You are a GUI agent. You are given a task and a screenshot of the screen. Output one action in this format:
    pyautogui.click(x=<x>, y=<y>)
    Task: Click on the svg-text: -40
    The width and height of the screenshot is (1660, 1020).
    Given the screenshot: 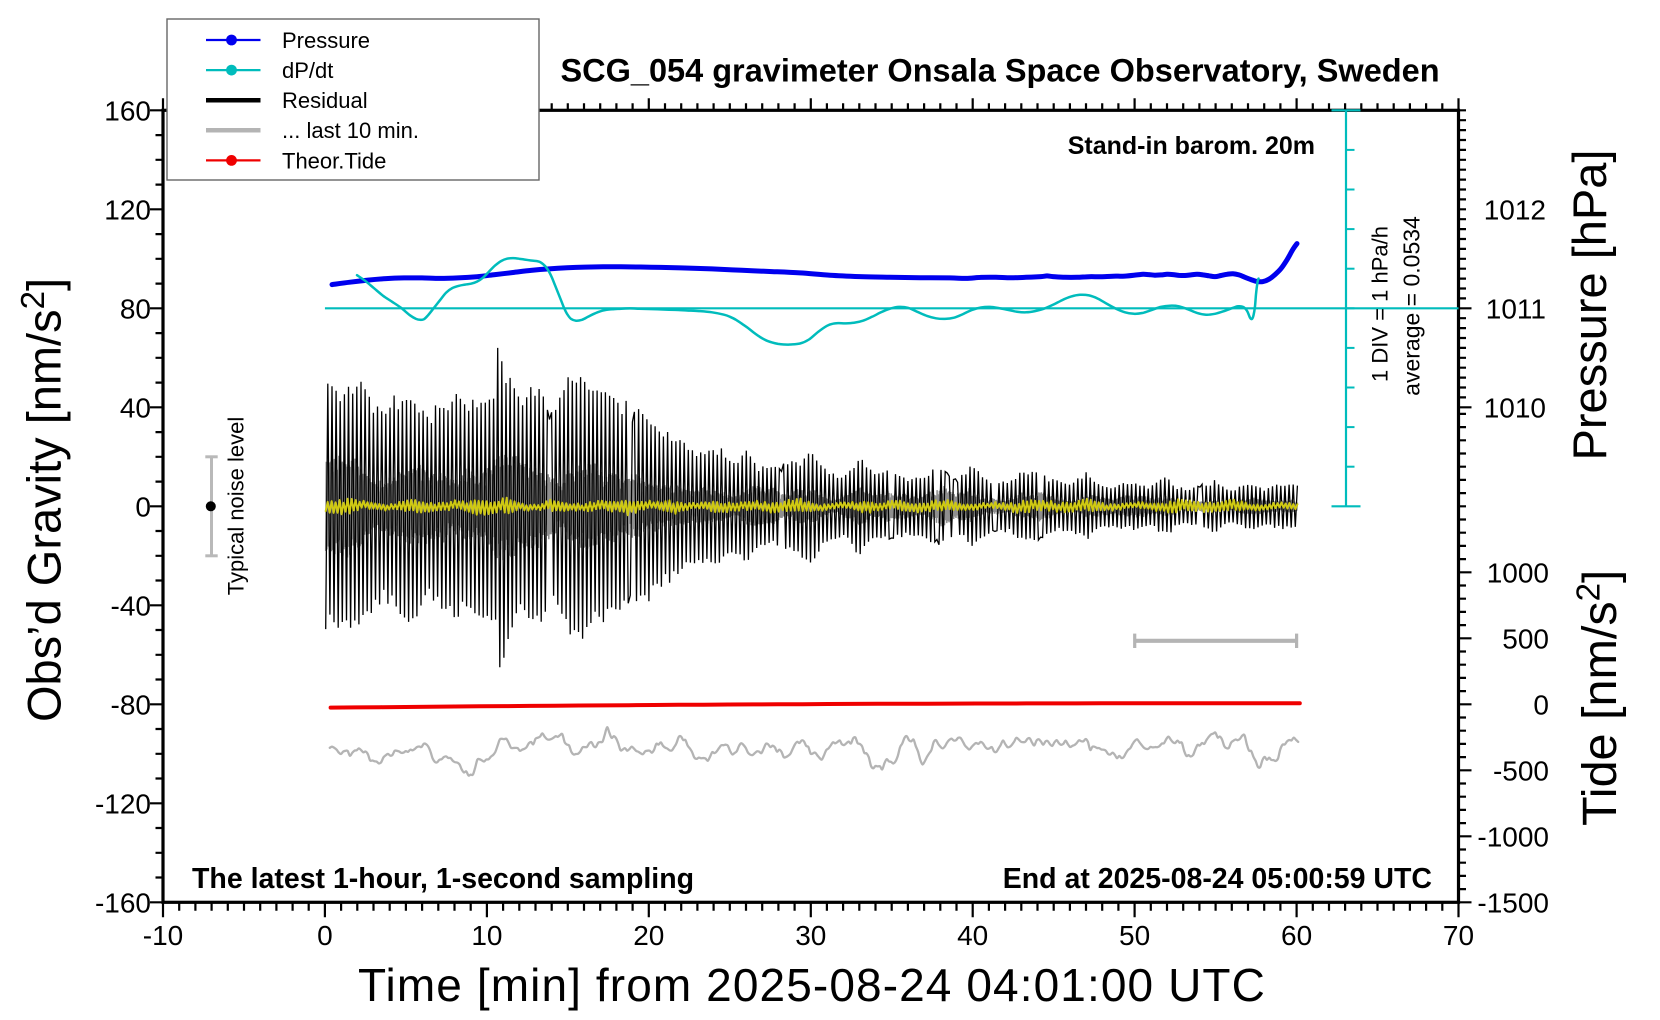 What is the action you would take?
    pyautogui.click(x=131, y=605)
    